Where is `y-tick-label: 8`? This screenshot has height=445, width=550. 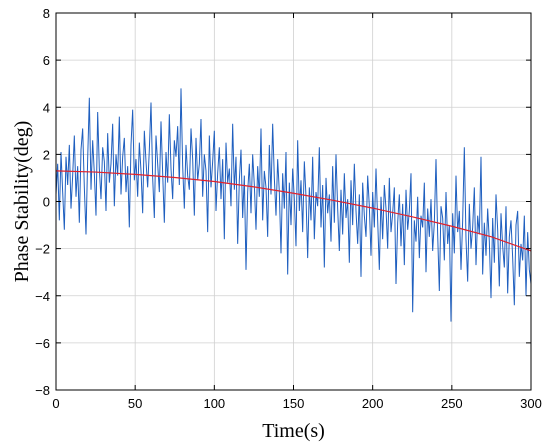
y-tick-label: 8 is located at coordinates (46, 13).